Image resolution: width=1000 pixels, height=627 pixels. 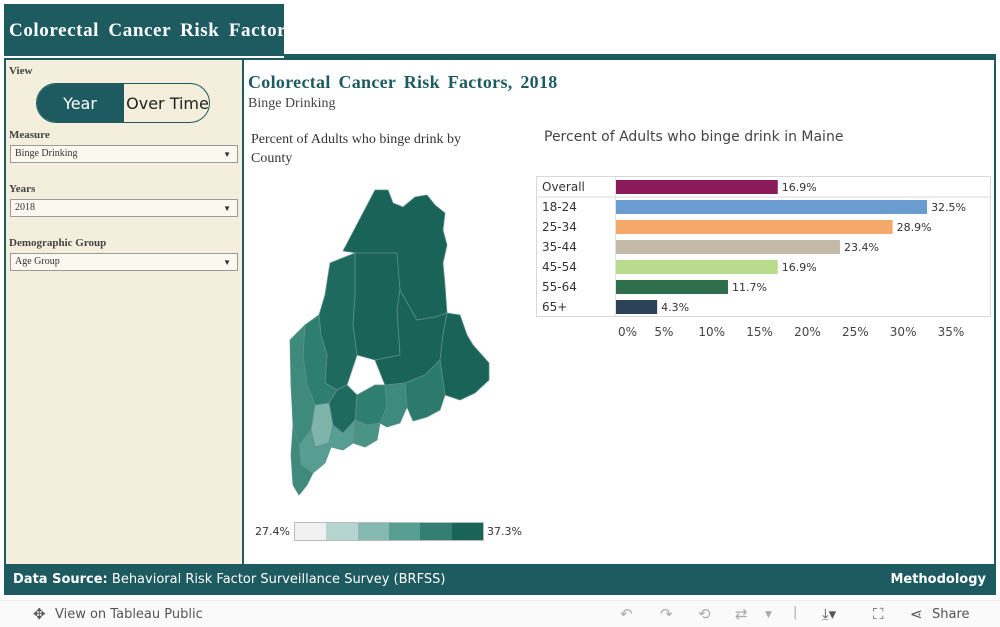 What do you see at coordinates (302, 460) in the screenshot?
I see `county-york` at bounding box center [302, 460].